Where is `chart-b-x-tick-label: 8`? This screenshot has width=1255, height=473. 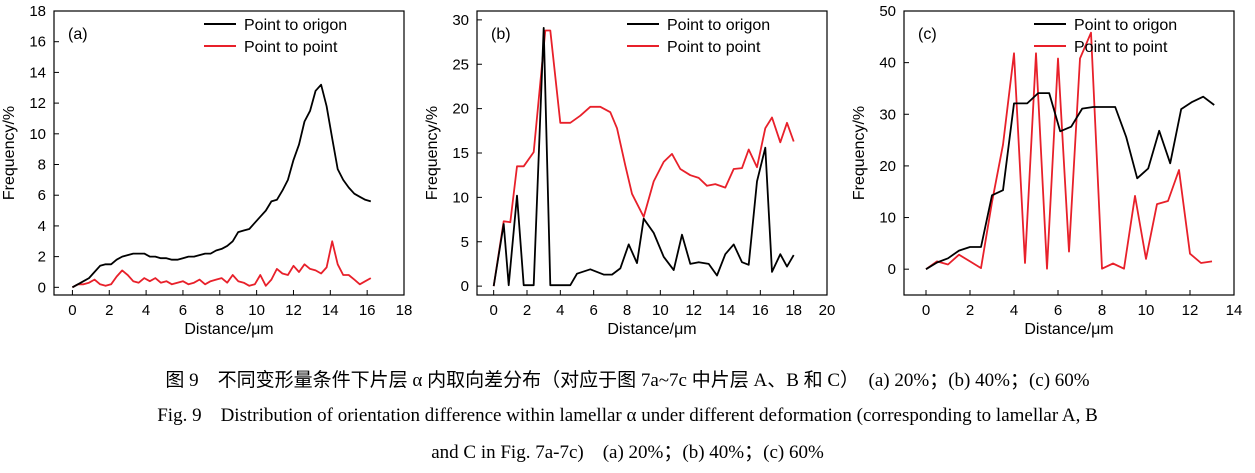 chart-b-x-tick-label: 8 is located at coordinates (627, 310).